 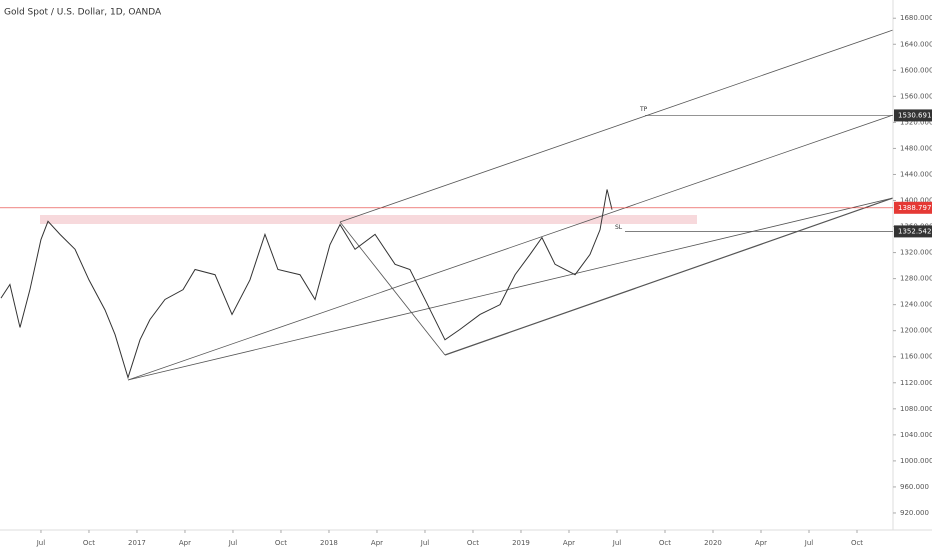 I want to click on level-text: SL, so click(x=619, y=227).